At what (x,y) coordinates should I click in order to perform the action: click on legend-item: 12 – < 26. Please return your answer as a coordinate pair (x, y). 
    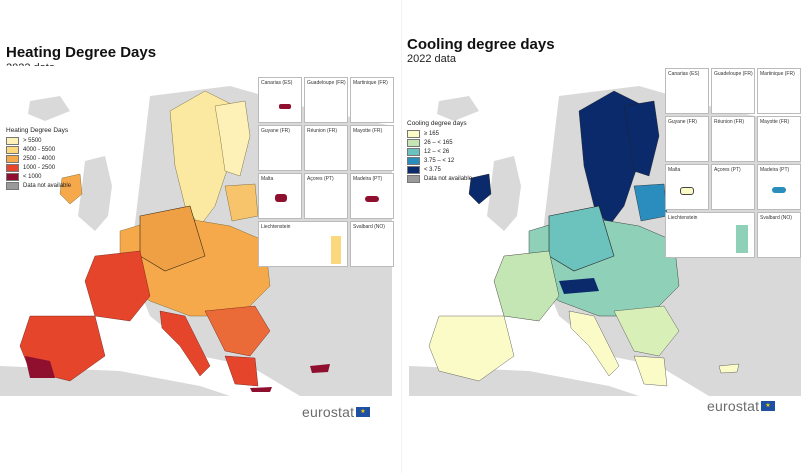
    Looking at the image, I should click on (439, 151).